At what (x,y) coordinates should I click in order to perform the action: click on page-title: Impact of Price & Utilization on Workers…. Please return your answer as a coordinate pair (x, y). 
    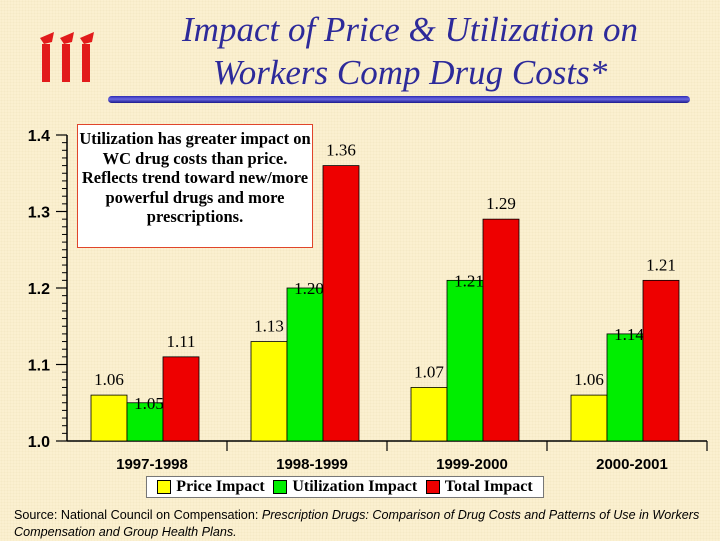
    Looking at the image, I should click on (410, 51).